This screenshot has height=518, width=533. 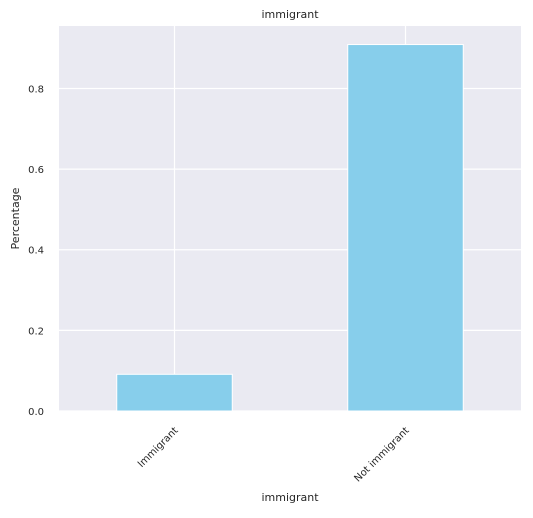 I want to click on y-tick-label: 0.6, so click(x=36, y=170).